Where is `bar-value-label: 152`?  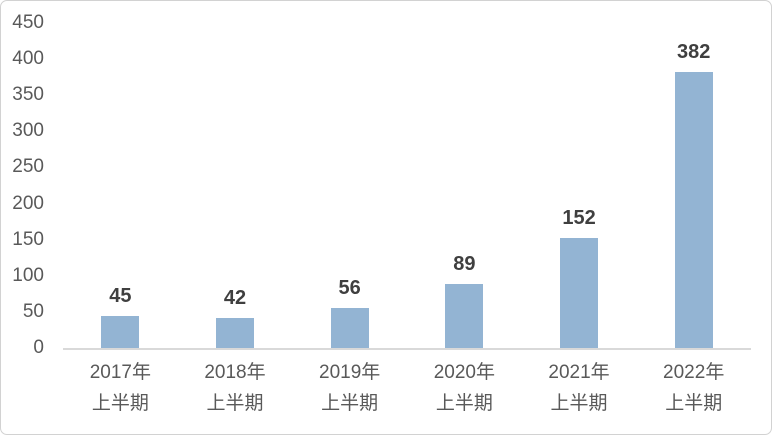
bar-value-label: 152 is located at coordinates (579, 218).